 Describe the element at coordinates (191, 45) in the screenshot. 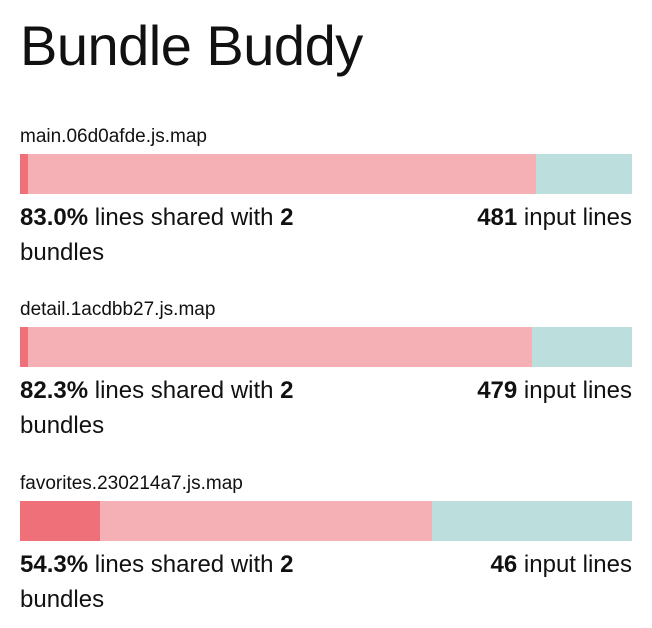

I see `app-title: Bundle Buddy` at that location.